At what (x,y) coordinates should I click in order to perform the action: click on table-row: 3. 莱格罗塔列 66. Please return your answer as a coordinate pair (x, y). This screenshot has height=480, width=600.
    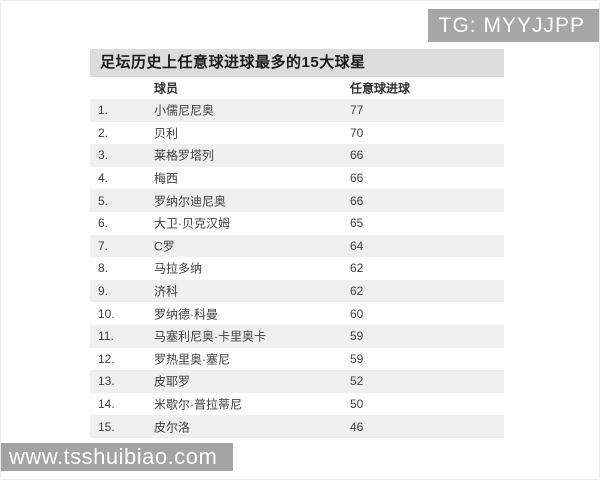
    Looking at the image, I should click on (297, 155).